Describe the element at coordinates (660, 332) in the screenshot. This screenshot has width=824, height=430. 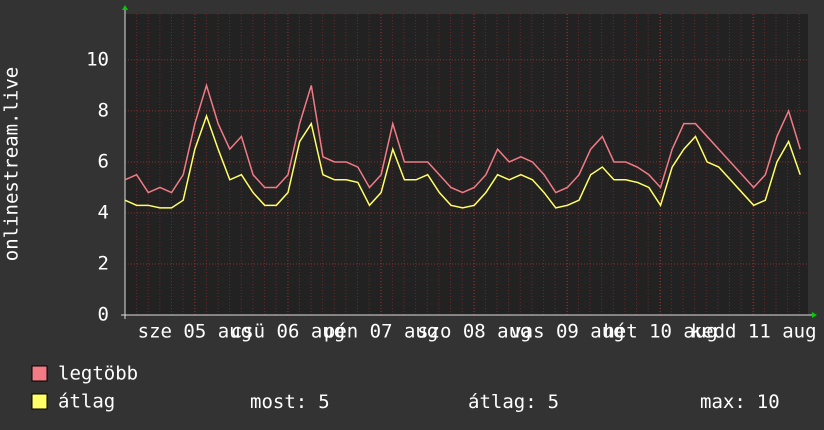
I see `x-tick-label: hét 10 aug` at that location.